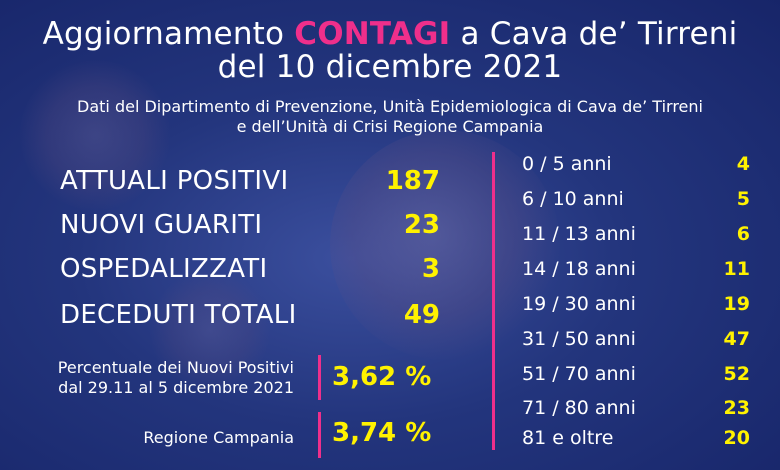 The image size is (780, 470). What do you see at coordinates (736, 408) in the screenshot?
I see `age-value-71-80: 23` at bounding box center [736, 408].